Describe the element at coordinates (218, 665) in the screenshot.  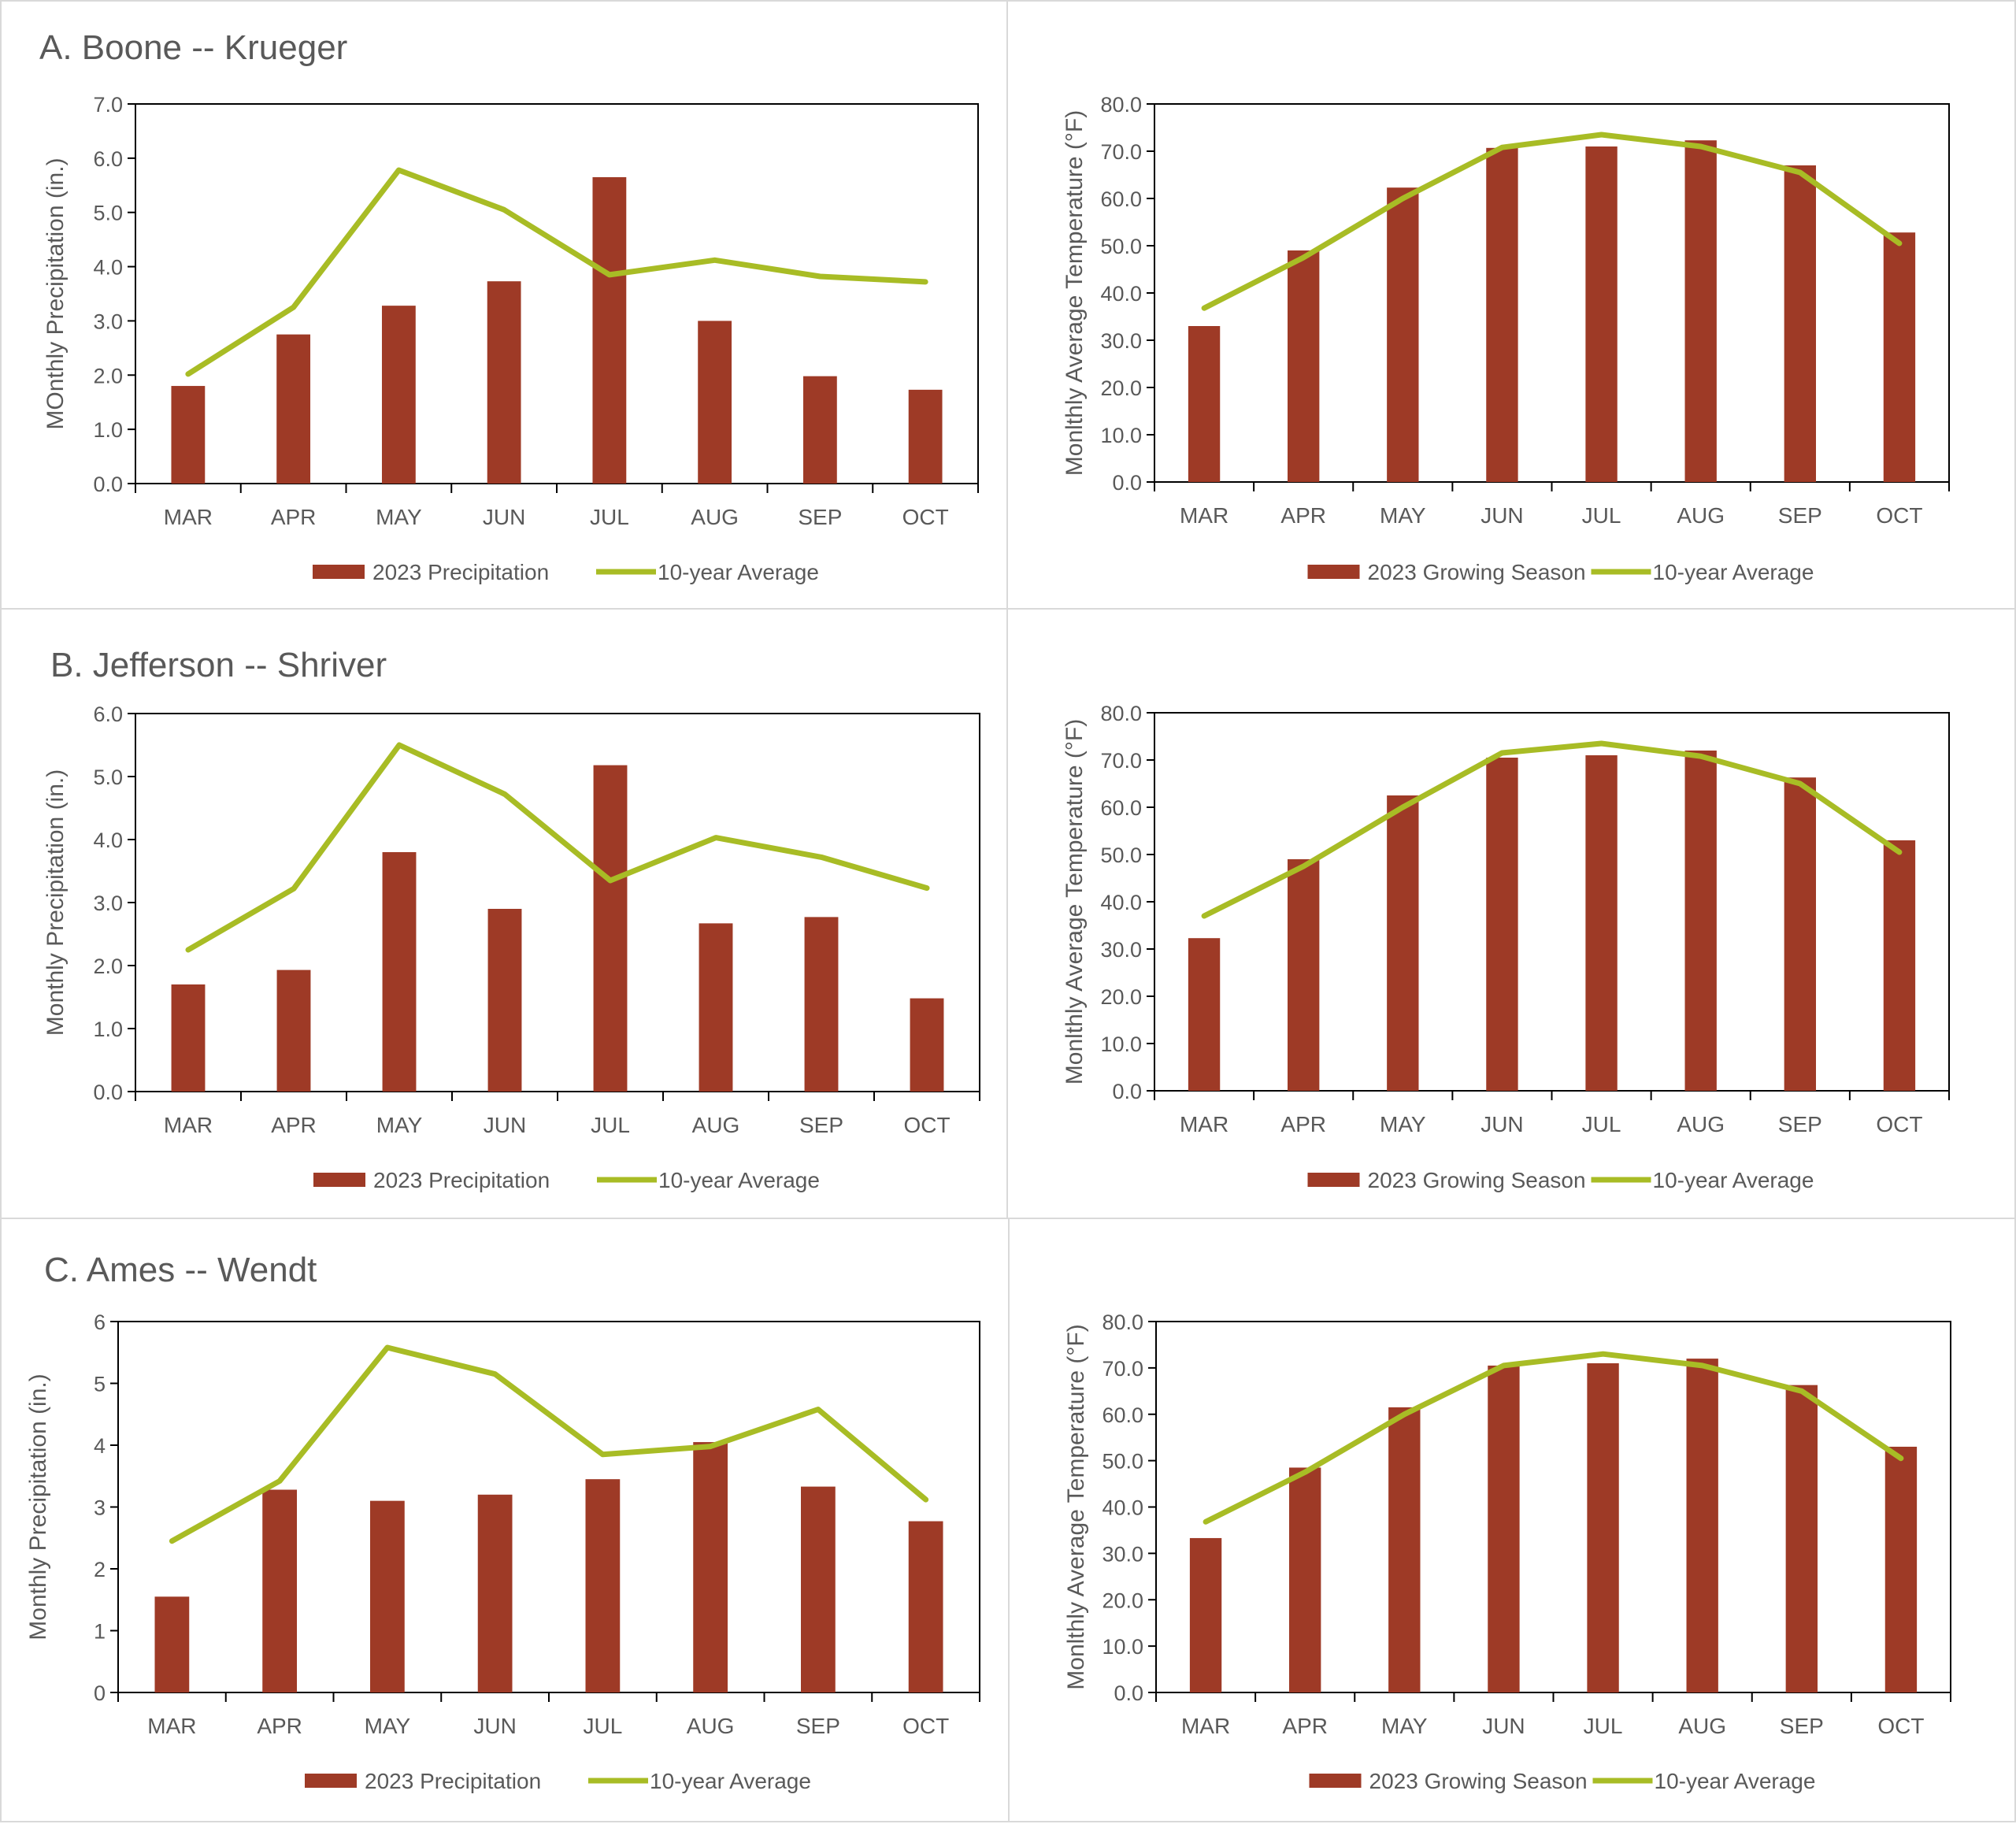
I see `chart-title: B. Jefferson -- Shriver` at that location.